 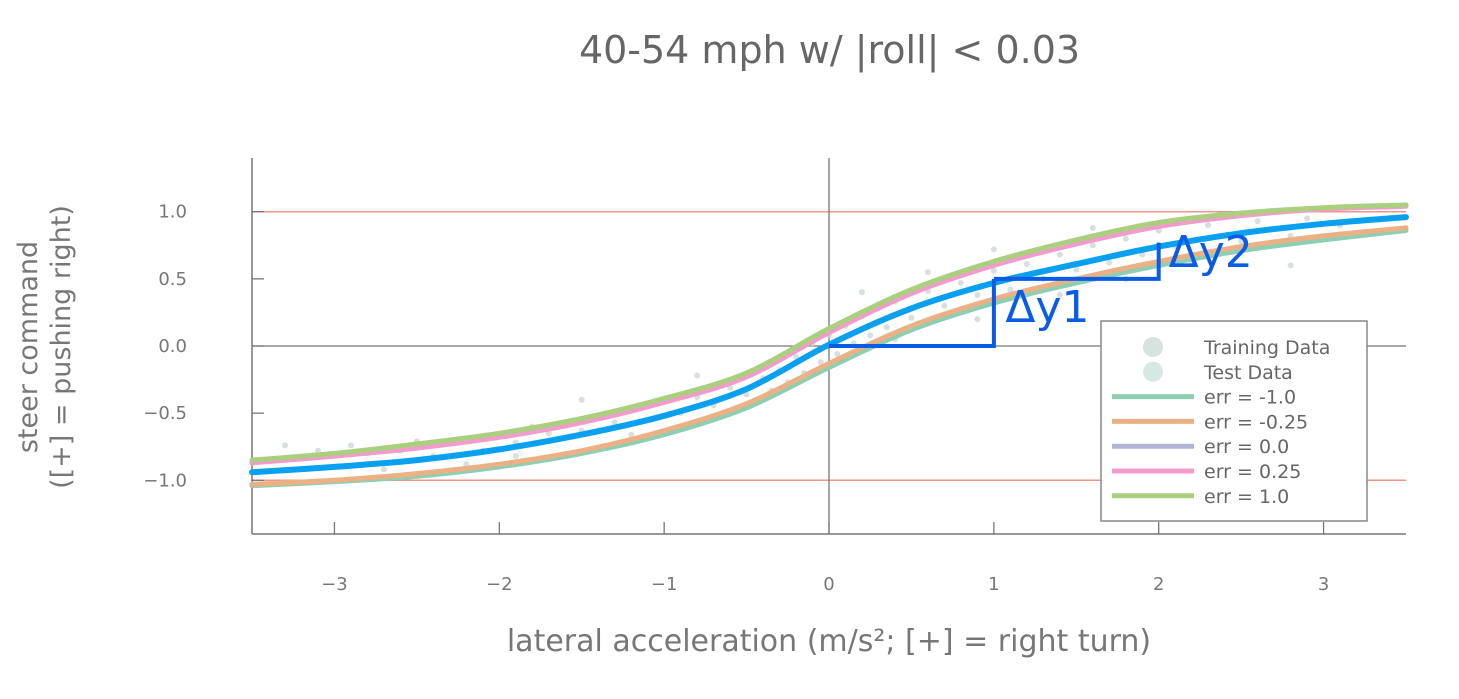 I want to click on y-tick-label: 0.0, so click(x=172, y=346).